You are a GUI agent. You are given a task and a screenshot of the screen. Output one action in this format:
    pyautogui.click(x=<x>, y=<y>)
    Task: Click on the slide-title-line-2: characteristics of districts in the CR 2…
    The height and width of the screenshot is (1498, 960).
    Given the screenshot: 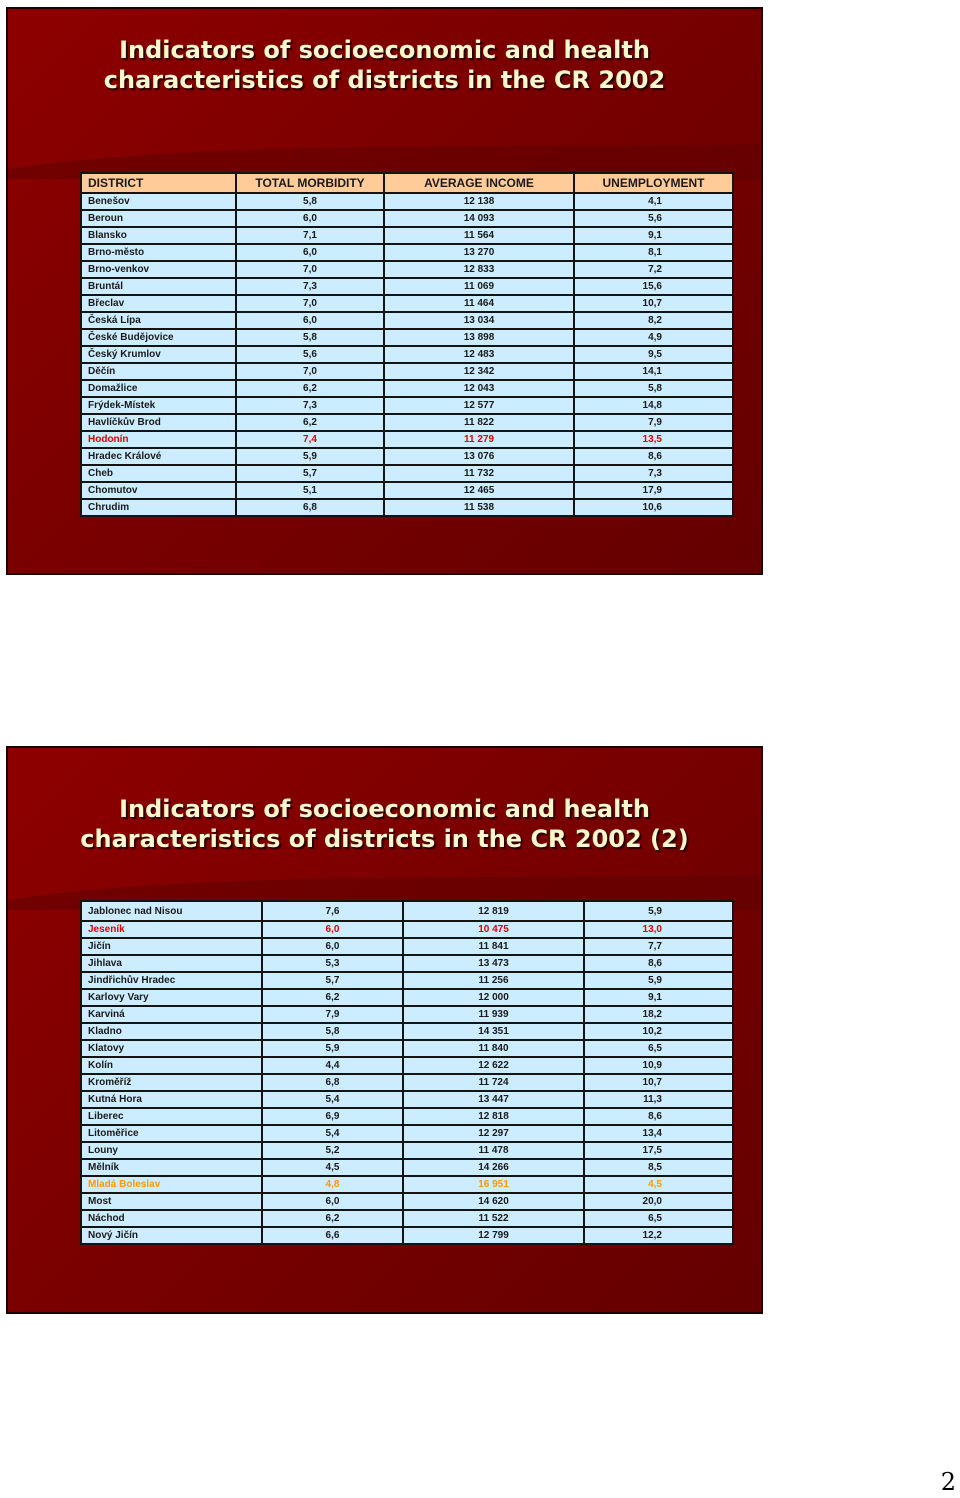 What is the action you would take?
    pyautogui.click(x=384, y=839)
    